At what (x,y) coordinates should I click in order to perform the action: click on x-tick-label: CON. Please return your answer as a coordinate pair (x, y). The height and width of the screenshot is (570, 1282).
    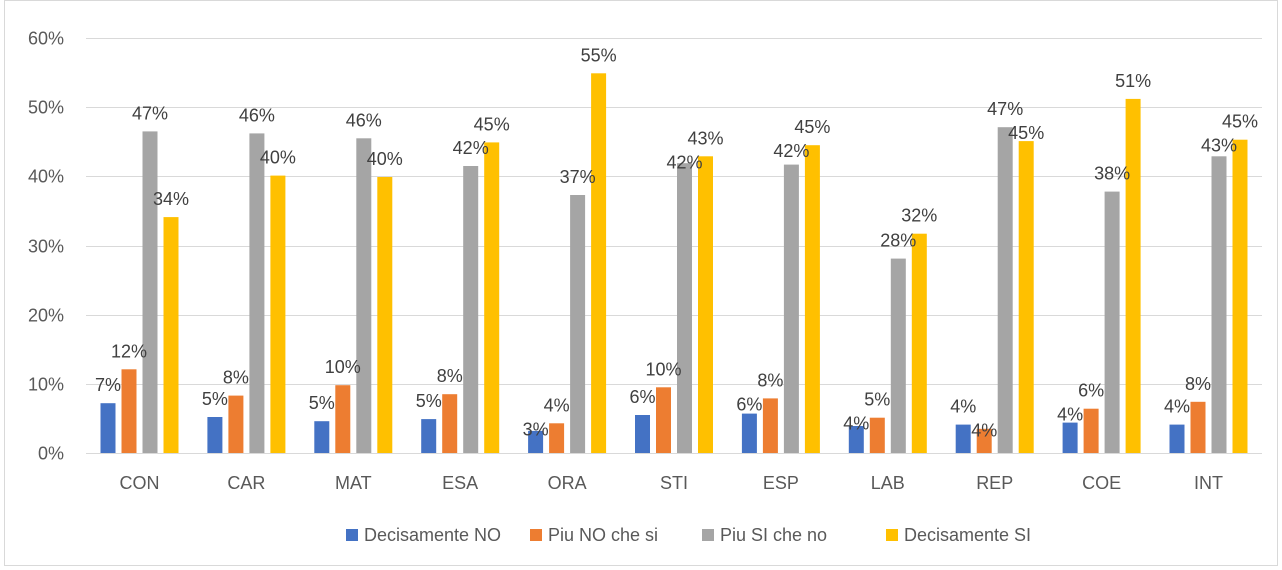
    Looking at the image, I should click on (140, 483).